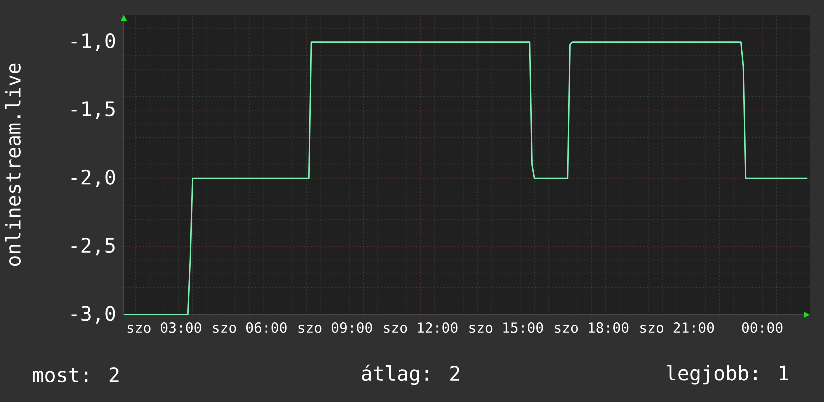  I want to click on x-tick-label: szo 21:00, so click(677, 328).